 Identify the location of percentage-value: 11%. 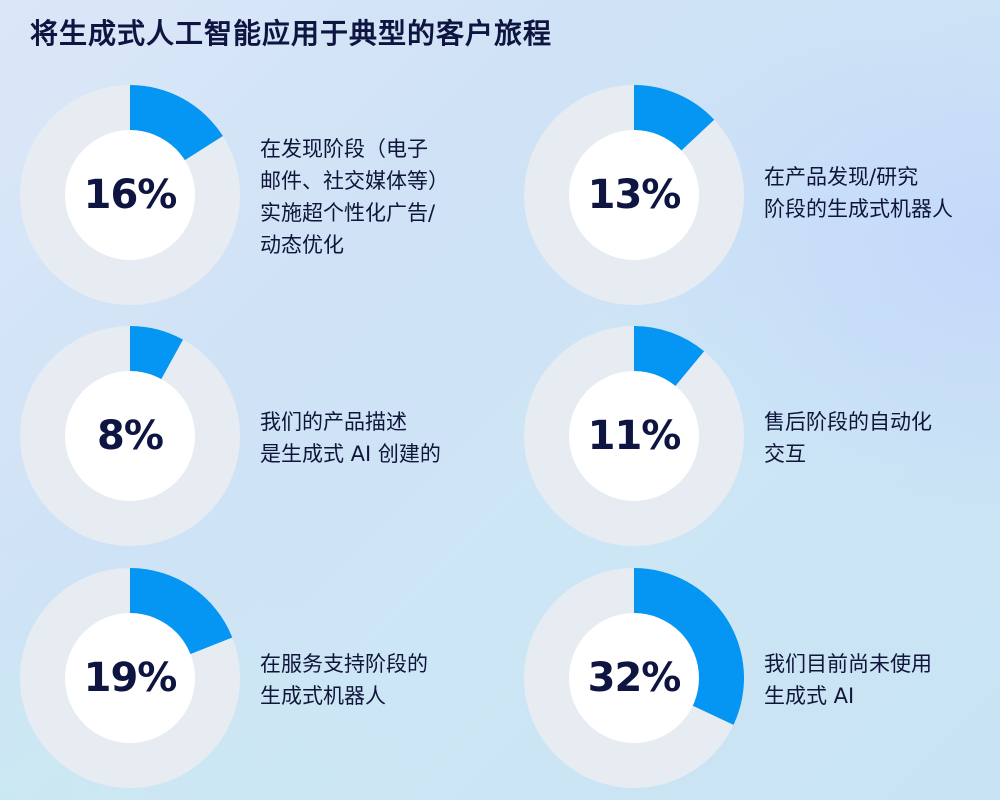
(634, 436).